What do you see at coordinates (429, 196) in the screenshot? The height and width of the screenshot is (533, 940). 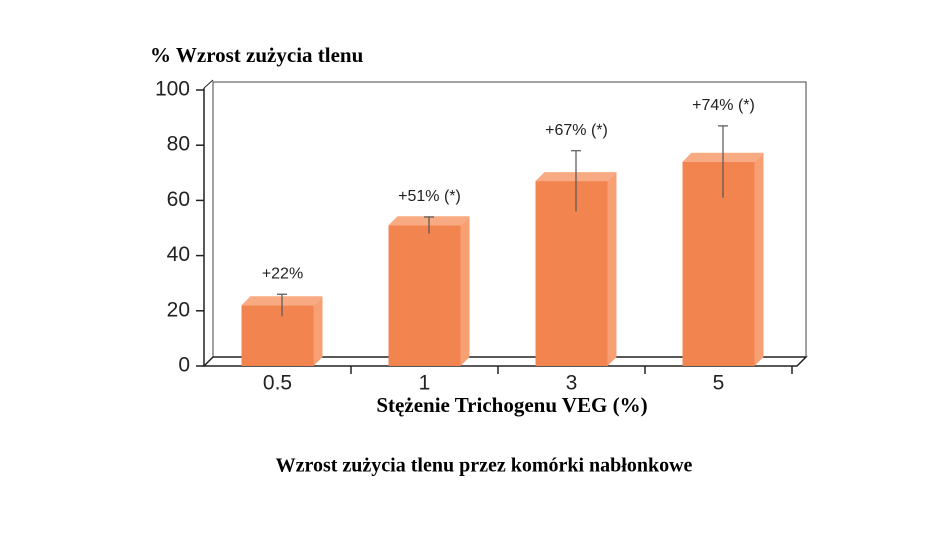 I see `value-label: +51% (*)` at bounding box center [429, 196].